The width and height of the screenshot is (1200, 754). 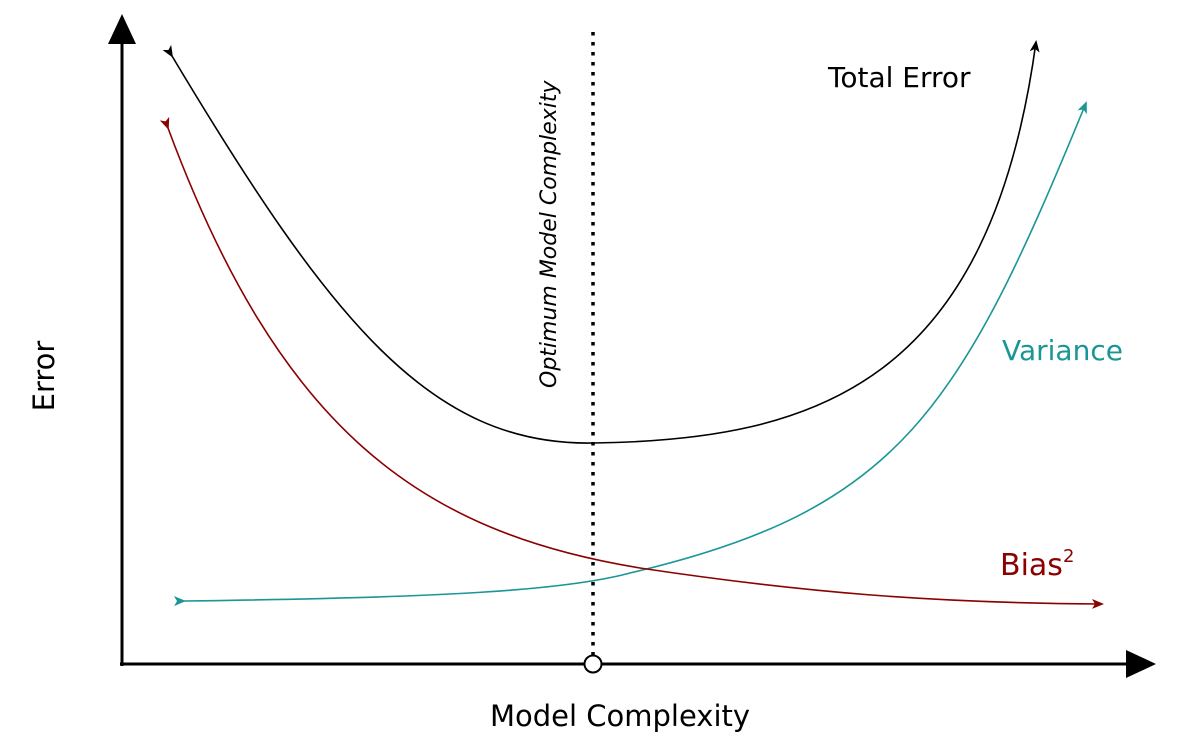 I want to click on y-axis-label: Error, so click(x=44, y=376).